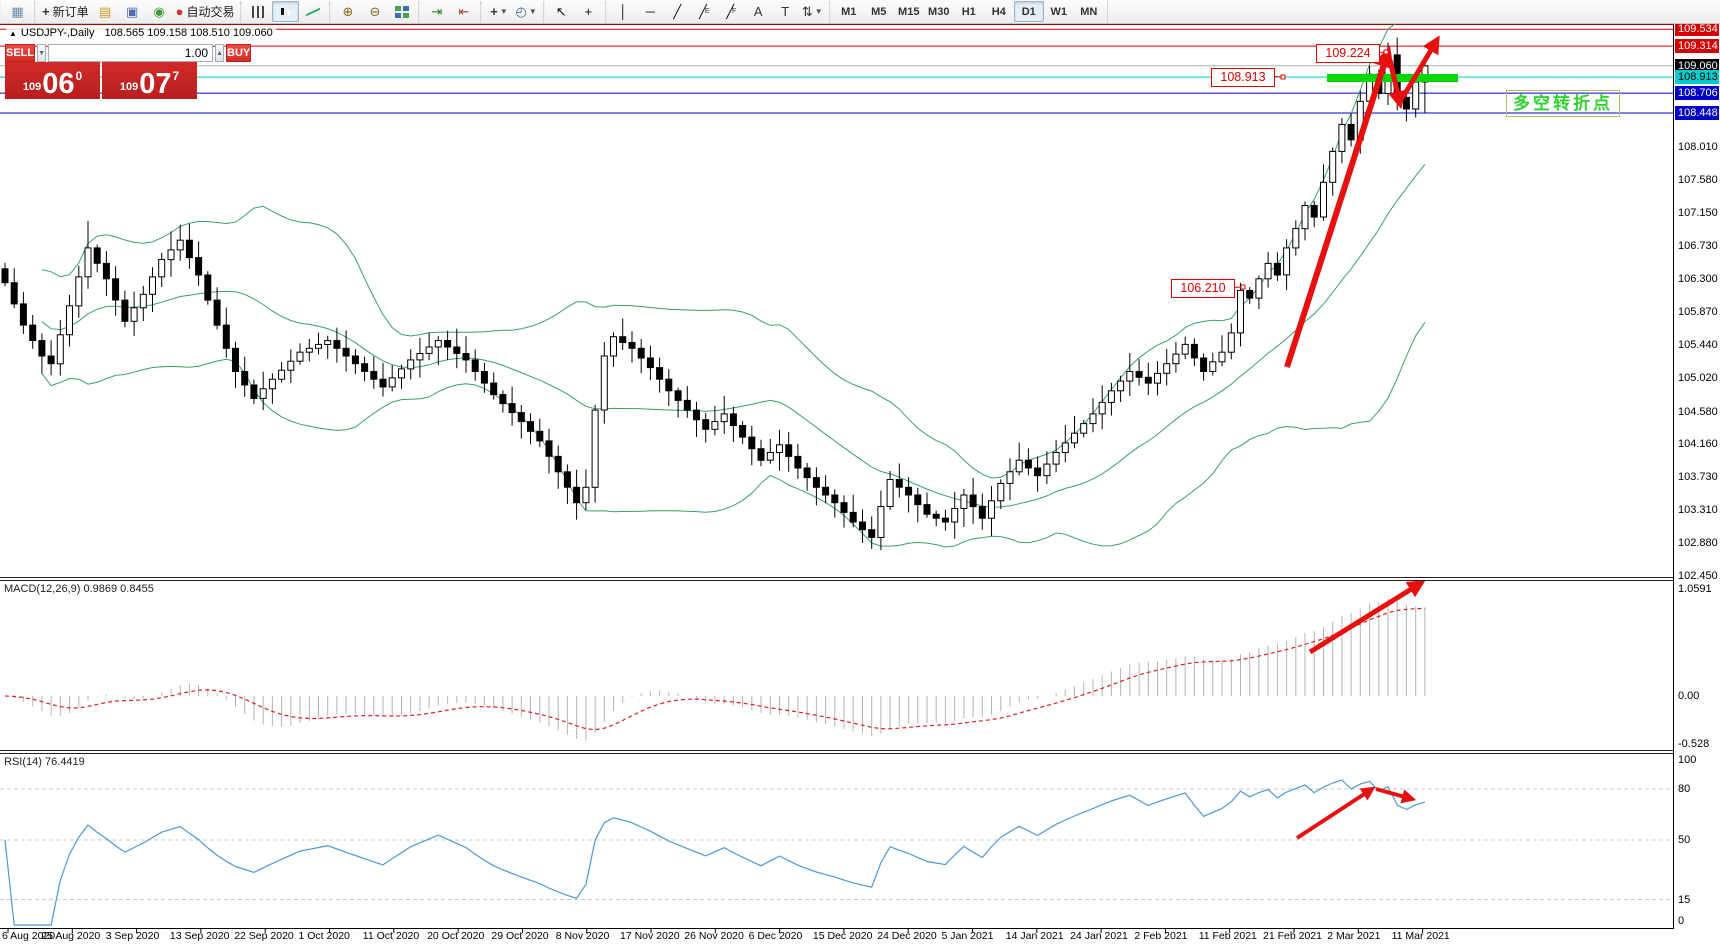 This screenshot has width=1720, height=945. What do you see at coordinates (1698, 245) in the screenshot?
I see `price-tick-label: 106.730` at bounding box center [1698, 245].